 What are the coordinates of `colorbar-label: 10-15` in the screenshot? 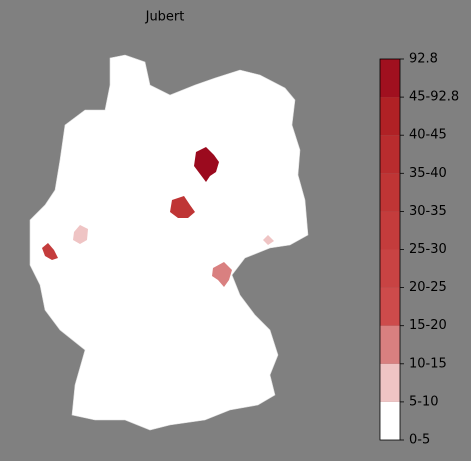 It's located at (428, 363).